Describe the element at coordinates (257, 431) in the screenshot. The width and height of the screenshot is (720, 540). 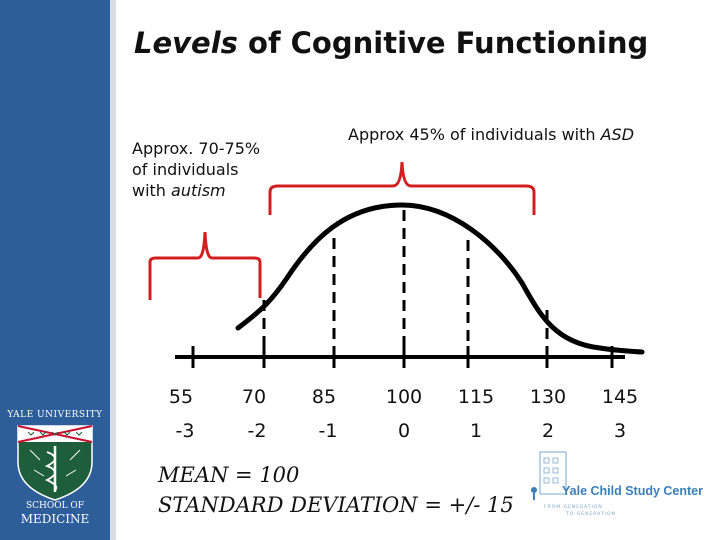
I see `sd-value-label: -2` at that location.